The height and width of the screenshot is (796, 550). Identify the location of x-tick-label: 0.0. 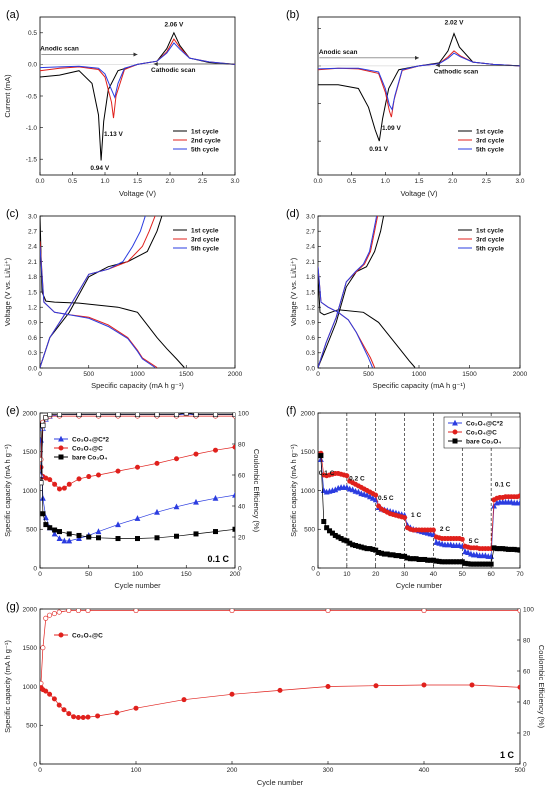
(317, 181).